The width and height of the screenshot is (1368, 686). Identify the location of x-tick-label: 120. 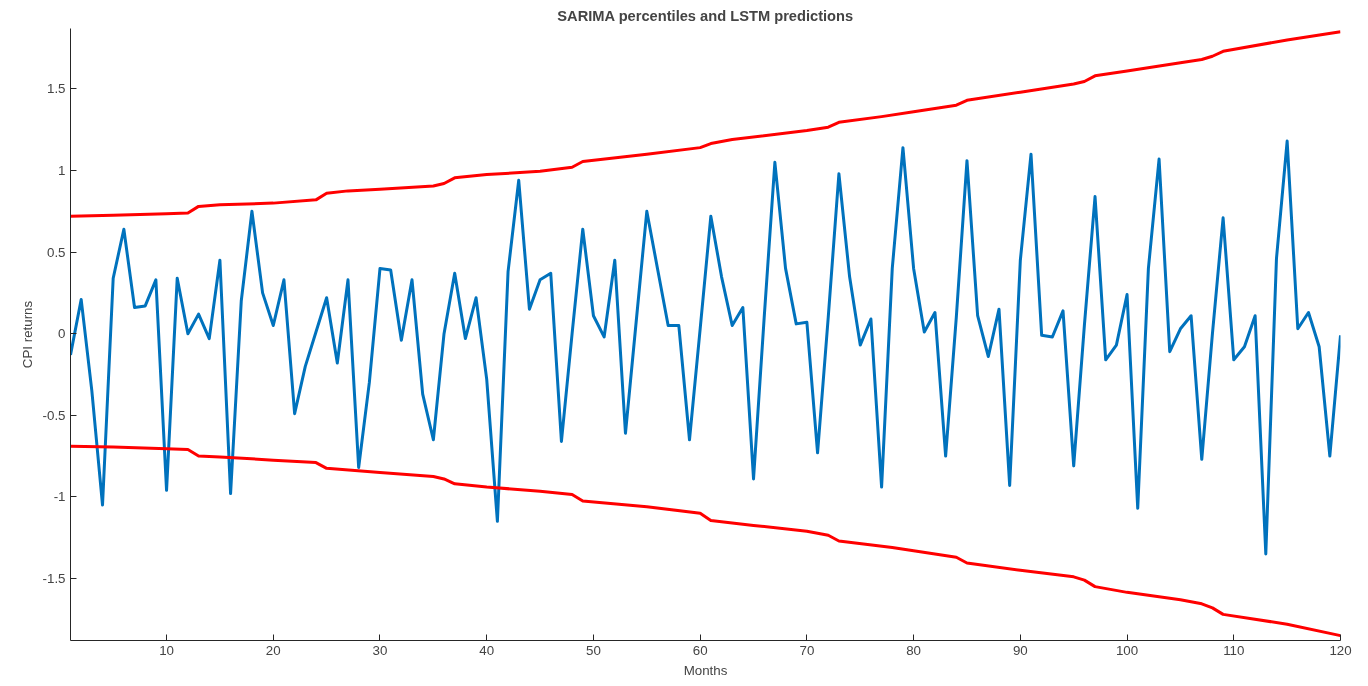
(1340, 650).